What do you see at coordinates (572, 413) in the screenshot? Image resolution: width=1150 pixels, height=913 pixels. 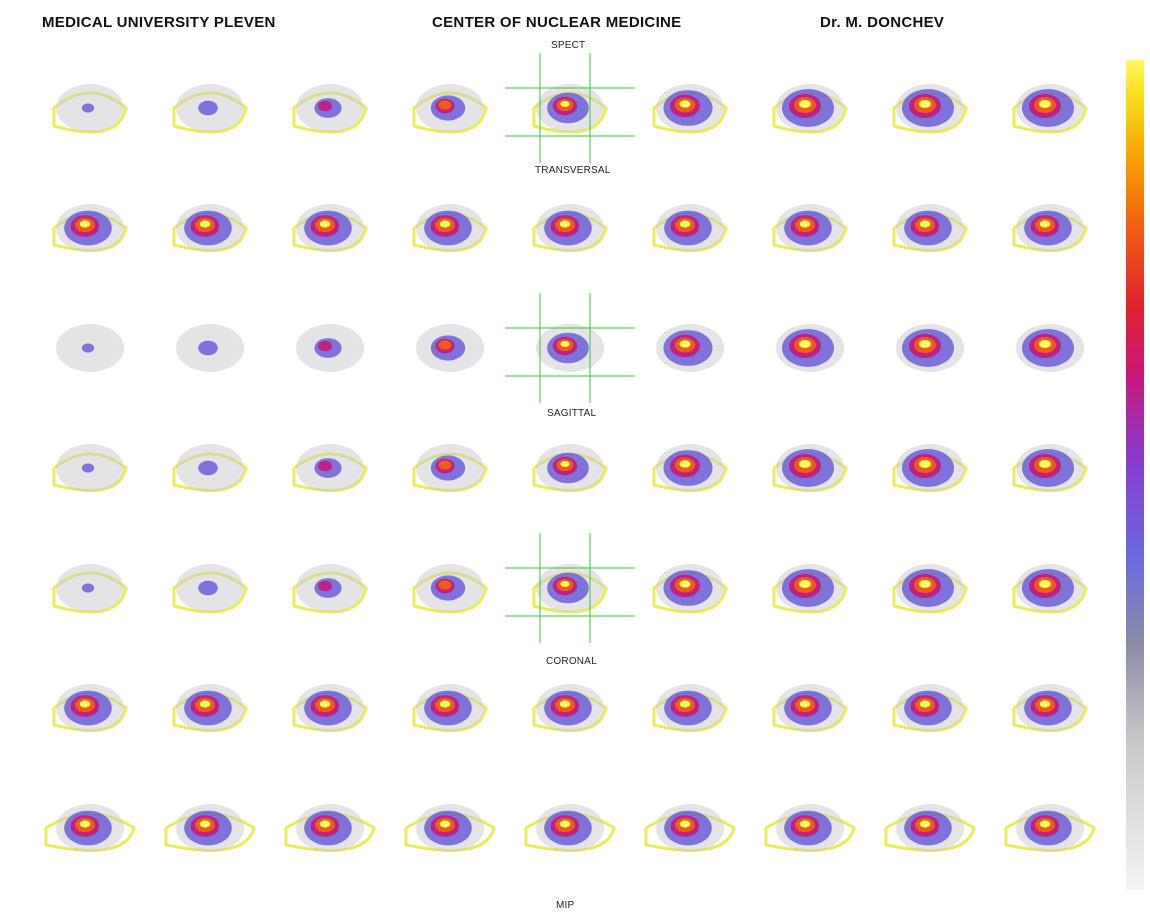 I see `label-sagittal: SAGITTAL` at bounding box center [572, 413].